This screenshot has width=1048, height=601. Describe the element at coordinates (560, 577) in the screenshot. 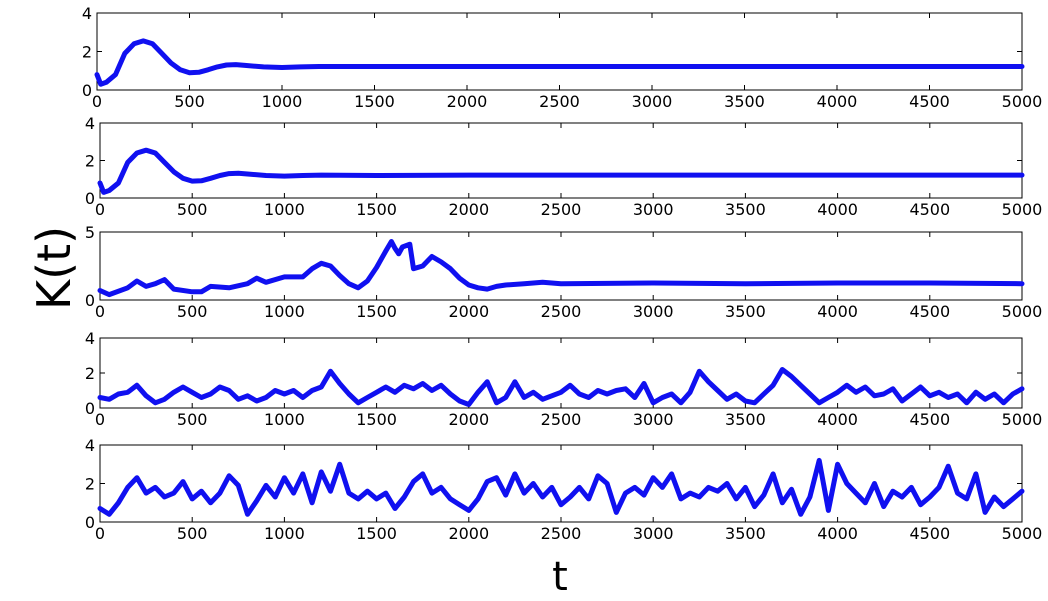

I see `x-axis-label: t` at that location.